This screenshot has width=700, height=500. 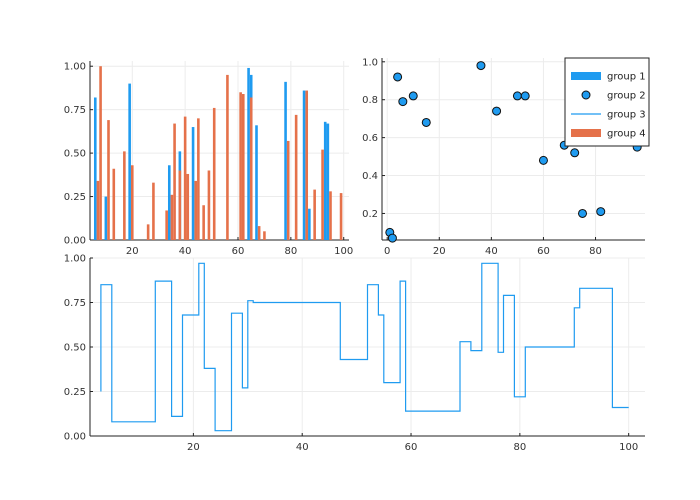 I want to click on legend-swatch-marker, so click(x=586, y=95).